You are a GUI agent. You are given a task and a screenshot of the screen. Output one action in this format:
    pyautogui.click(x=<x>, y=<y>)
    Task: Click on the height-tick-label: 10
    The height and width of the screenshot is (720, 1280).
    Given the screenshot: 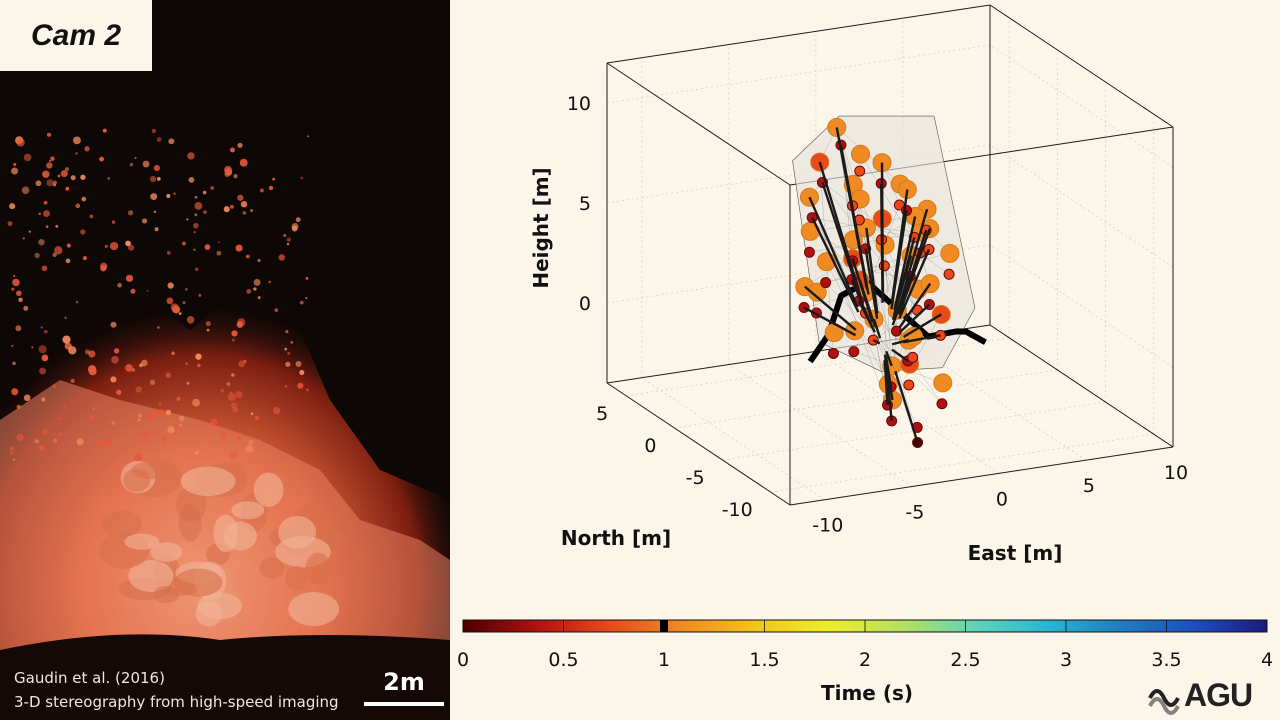 What is the action you would take?
    pyautogui.click(x=579, y=104)
    